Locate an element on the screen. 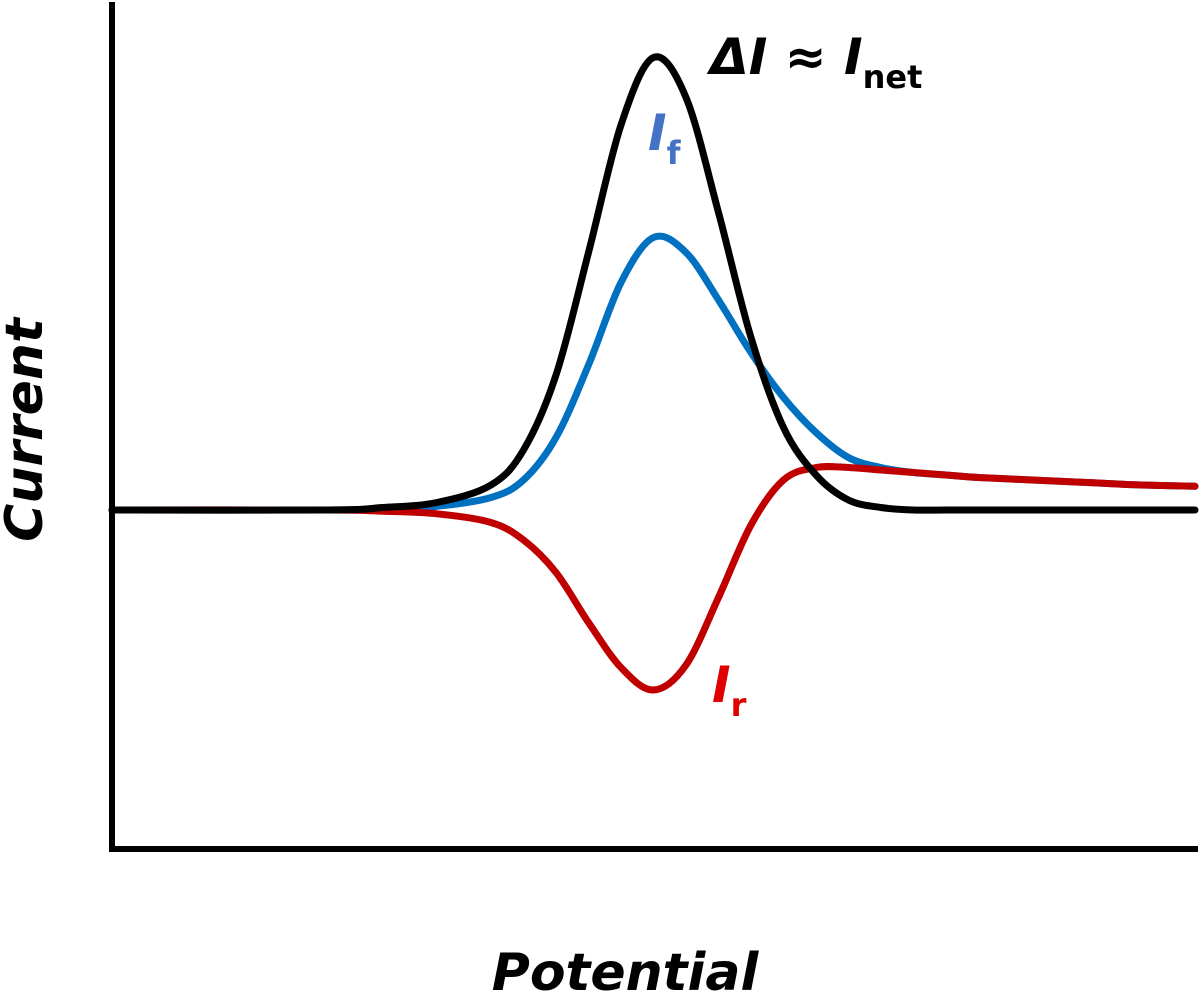 This screenshot has height=998, width=1200. series-label-net-main: ΔI ≈ I is located at coordinates (784, 57).